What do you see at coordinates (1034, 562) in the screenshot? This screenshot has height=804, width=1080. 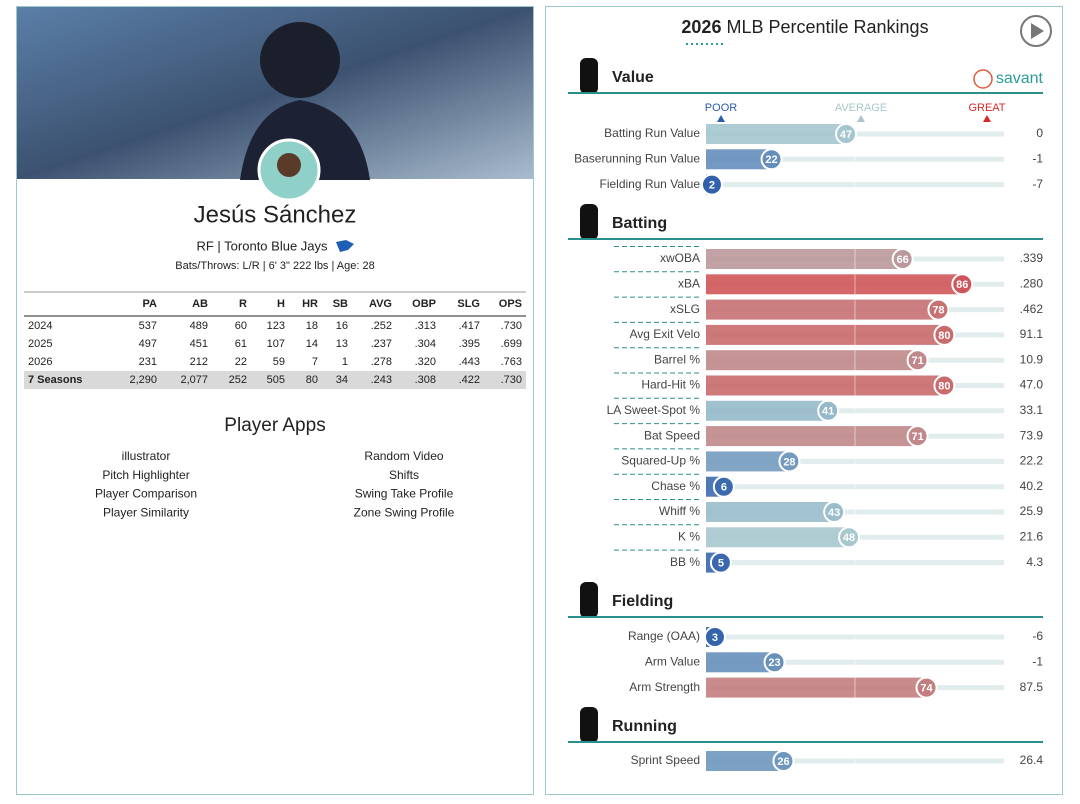 I see `metric-value: 4.3` at bounding box center [1034, 562].